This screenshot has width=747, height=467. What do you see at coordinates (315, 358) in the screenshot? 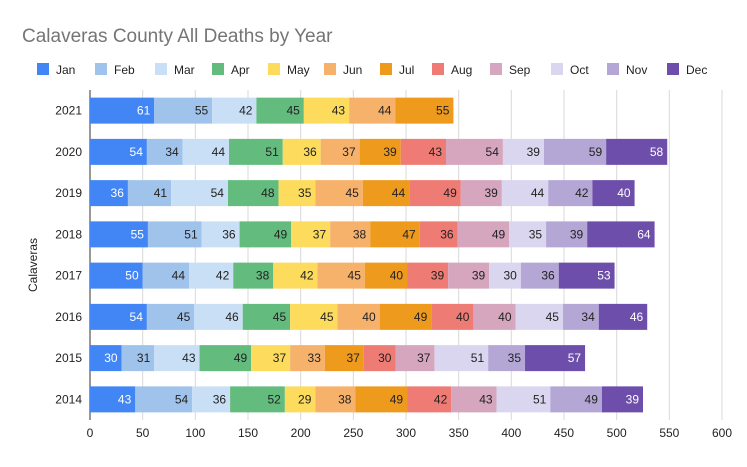
I see `data-label: 33` at bounding box center [315, 358].